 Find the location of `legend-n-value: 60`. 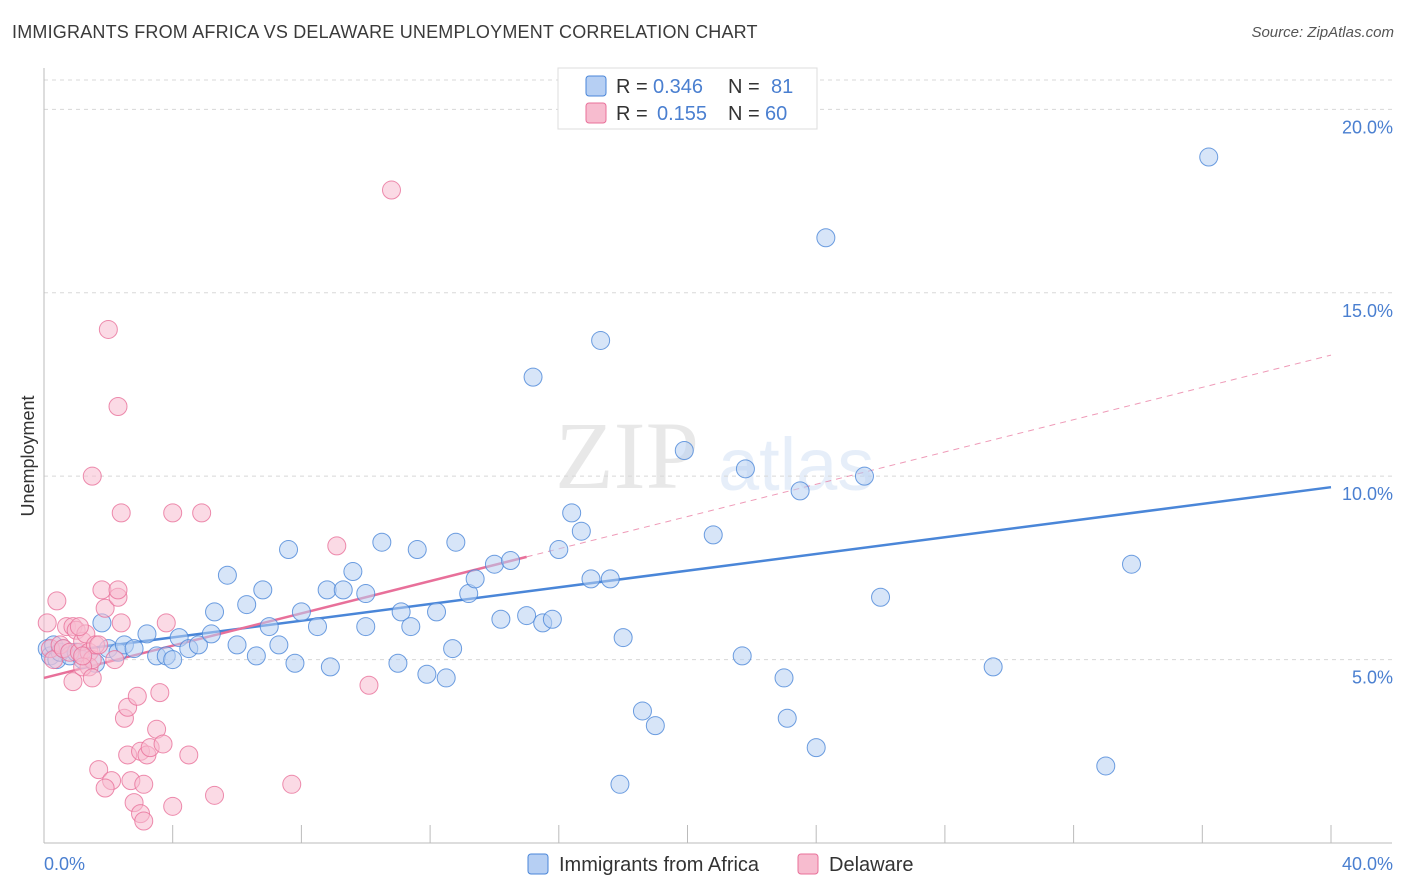

legend-n-value: 60 is located at coordinates (776, 114).